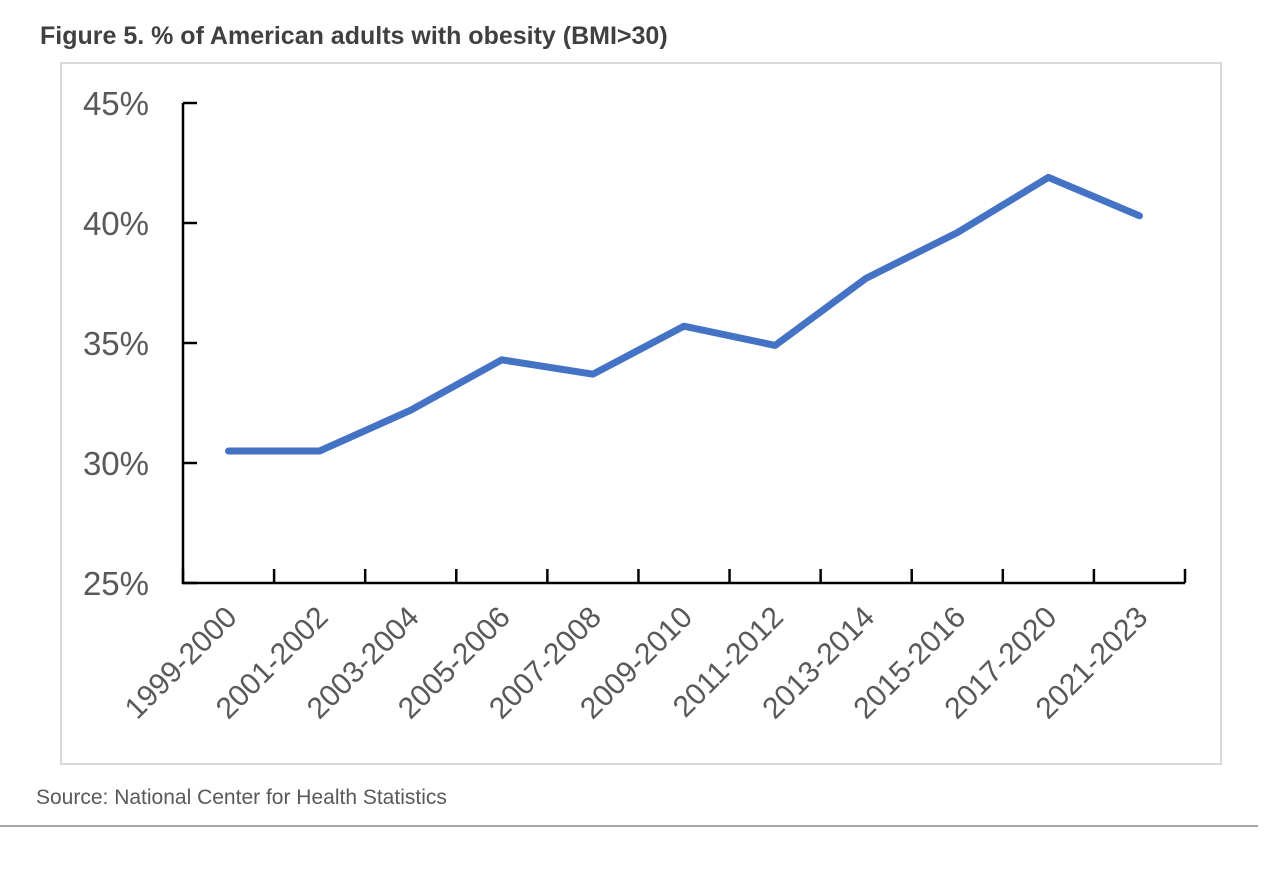  I want to click on y-axis-tick-label: 45%, so click(116, 103).